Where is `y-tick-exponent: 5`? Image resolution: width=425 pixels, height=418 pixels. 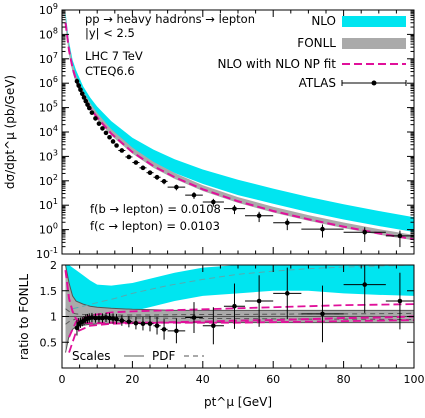 y-tick-exponent: 5 is located at coordinates (55, 104).